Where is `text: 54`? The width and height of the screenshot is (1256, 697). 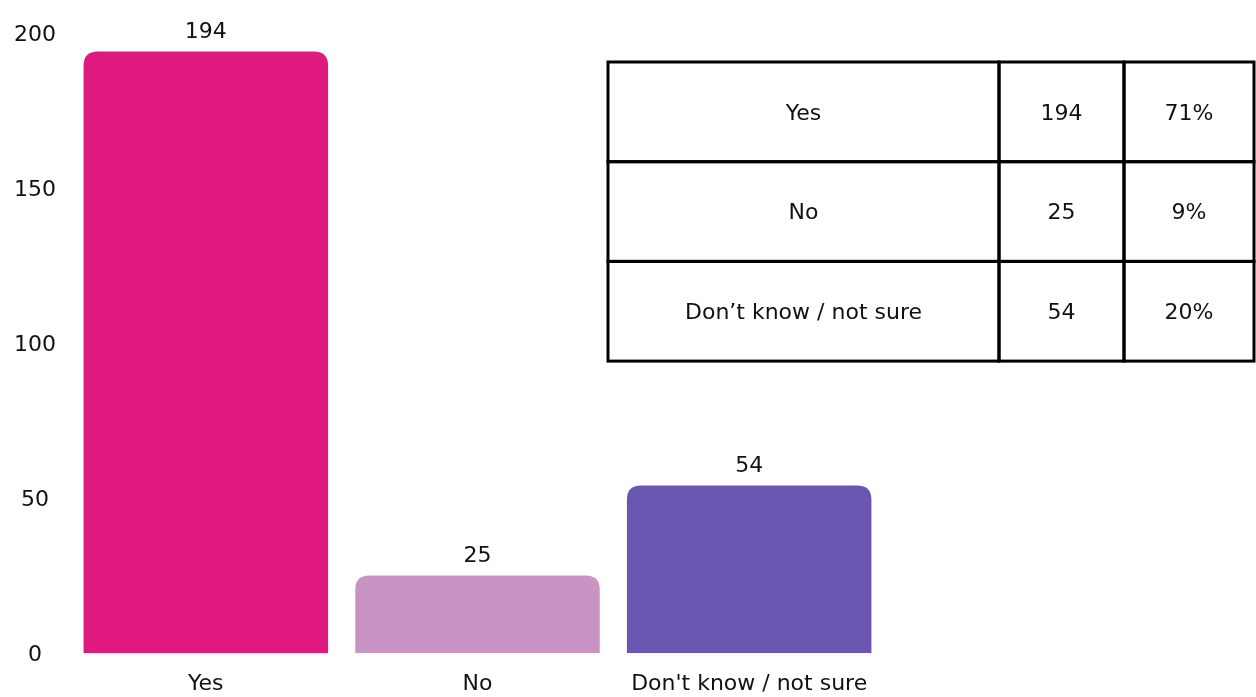
text: 54 is located at coordinates (1061, 312).